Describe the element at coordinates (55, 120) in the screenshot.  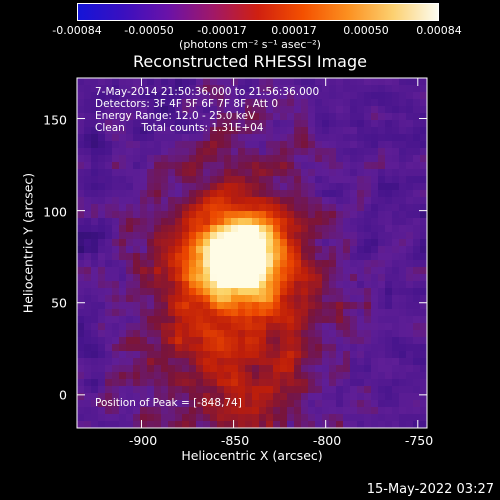
I see `y-tick-label: 150` at that location.